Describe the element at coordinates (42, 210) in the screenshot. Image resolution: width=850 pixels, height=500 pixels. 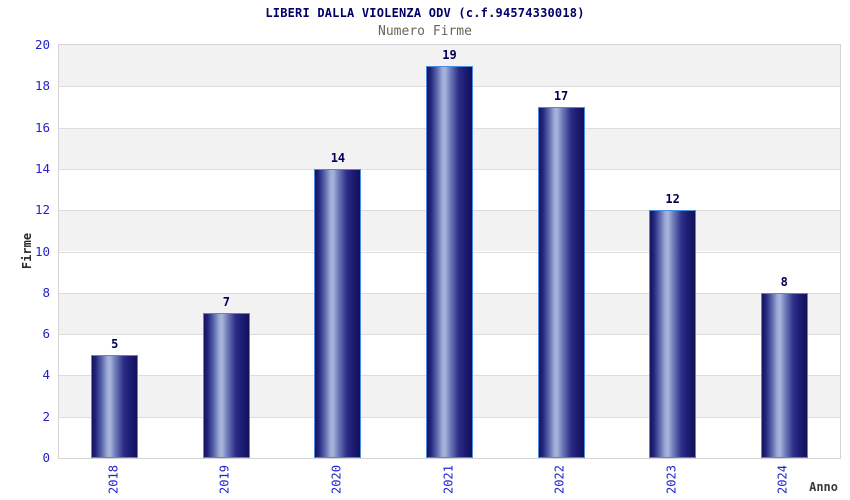
I see `y-tick-label: 12` at that location.